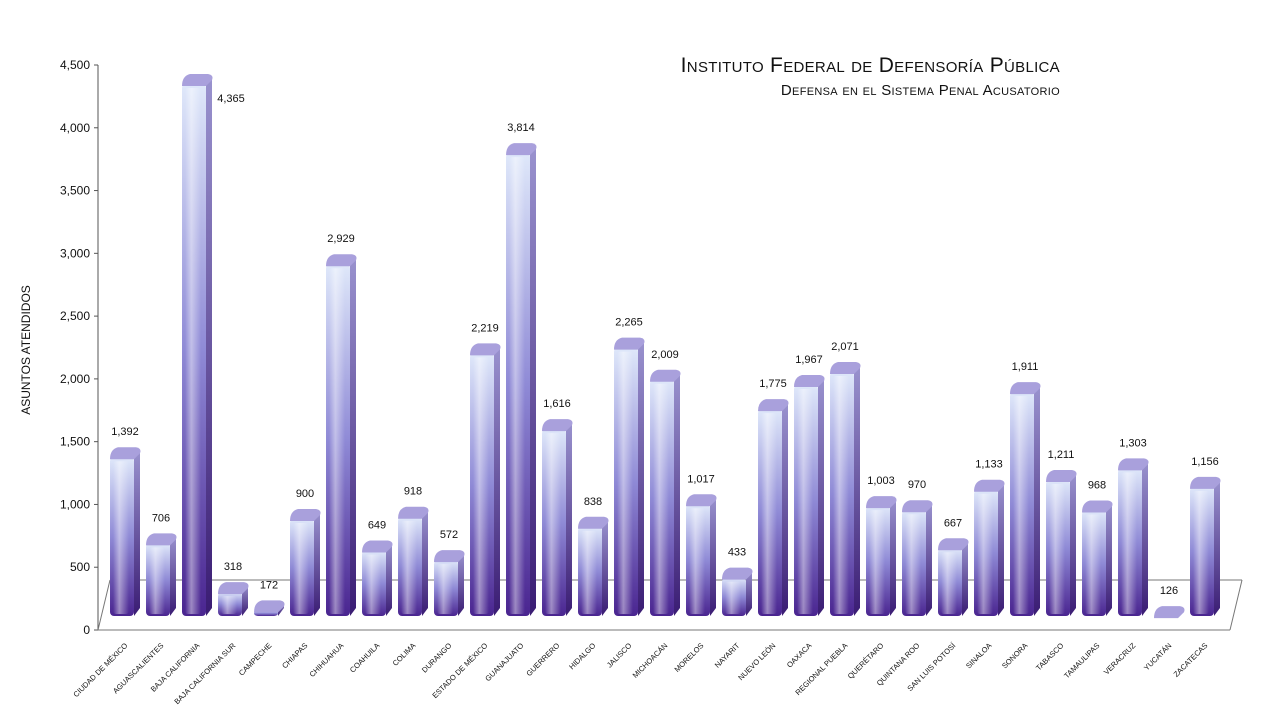  Describe the element at coordinates (413, 492) in the screenshot. I see `data-label: 918` at that location.